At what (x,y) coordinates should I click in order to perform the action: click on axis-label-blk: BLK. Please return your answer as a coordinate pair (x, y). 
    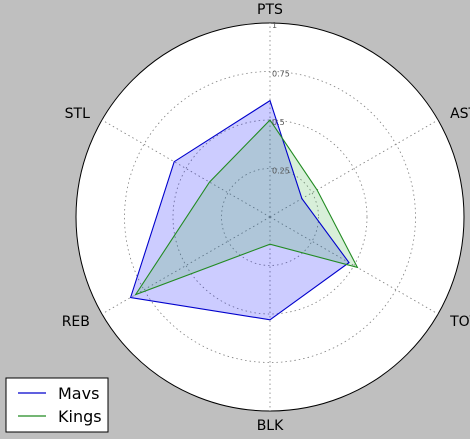
    Looking at the image, I should click on (270, 426).